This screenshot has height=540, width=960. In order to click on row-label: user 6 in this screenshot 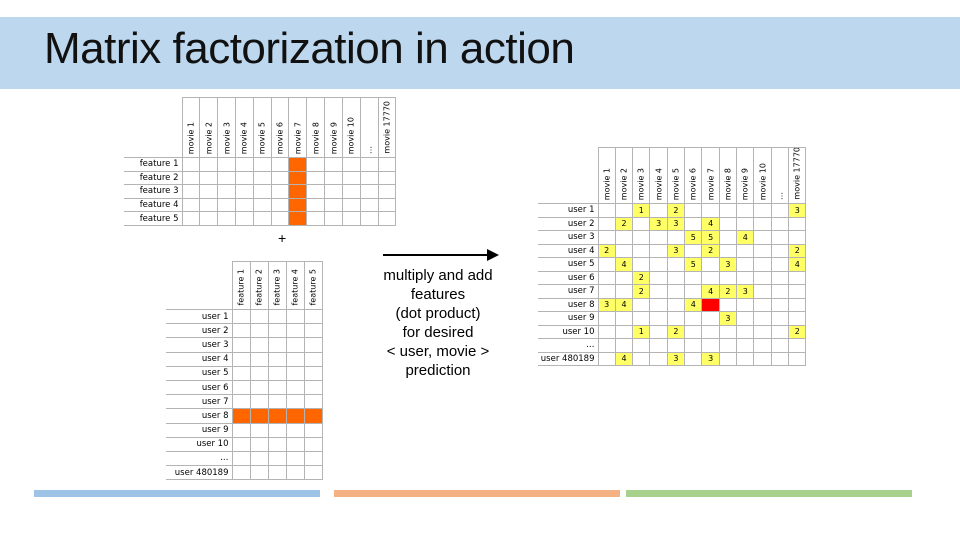, I will do `click(568, 277)`.